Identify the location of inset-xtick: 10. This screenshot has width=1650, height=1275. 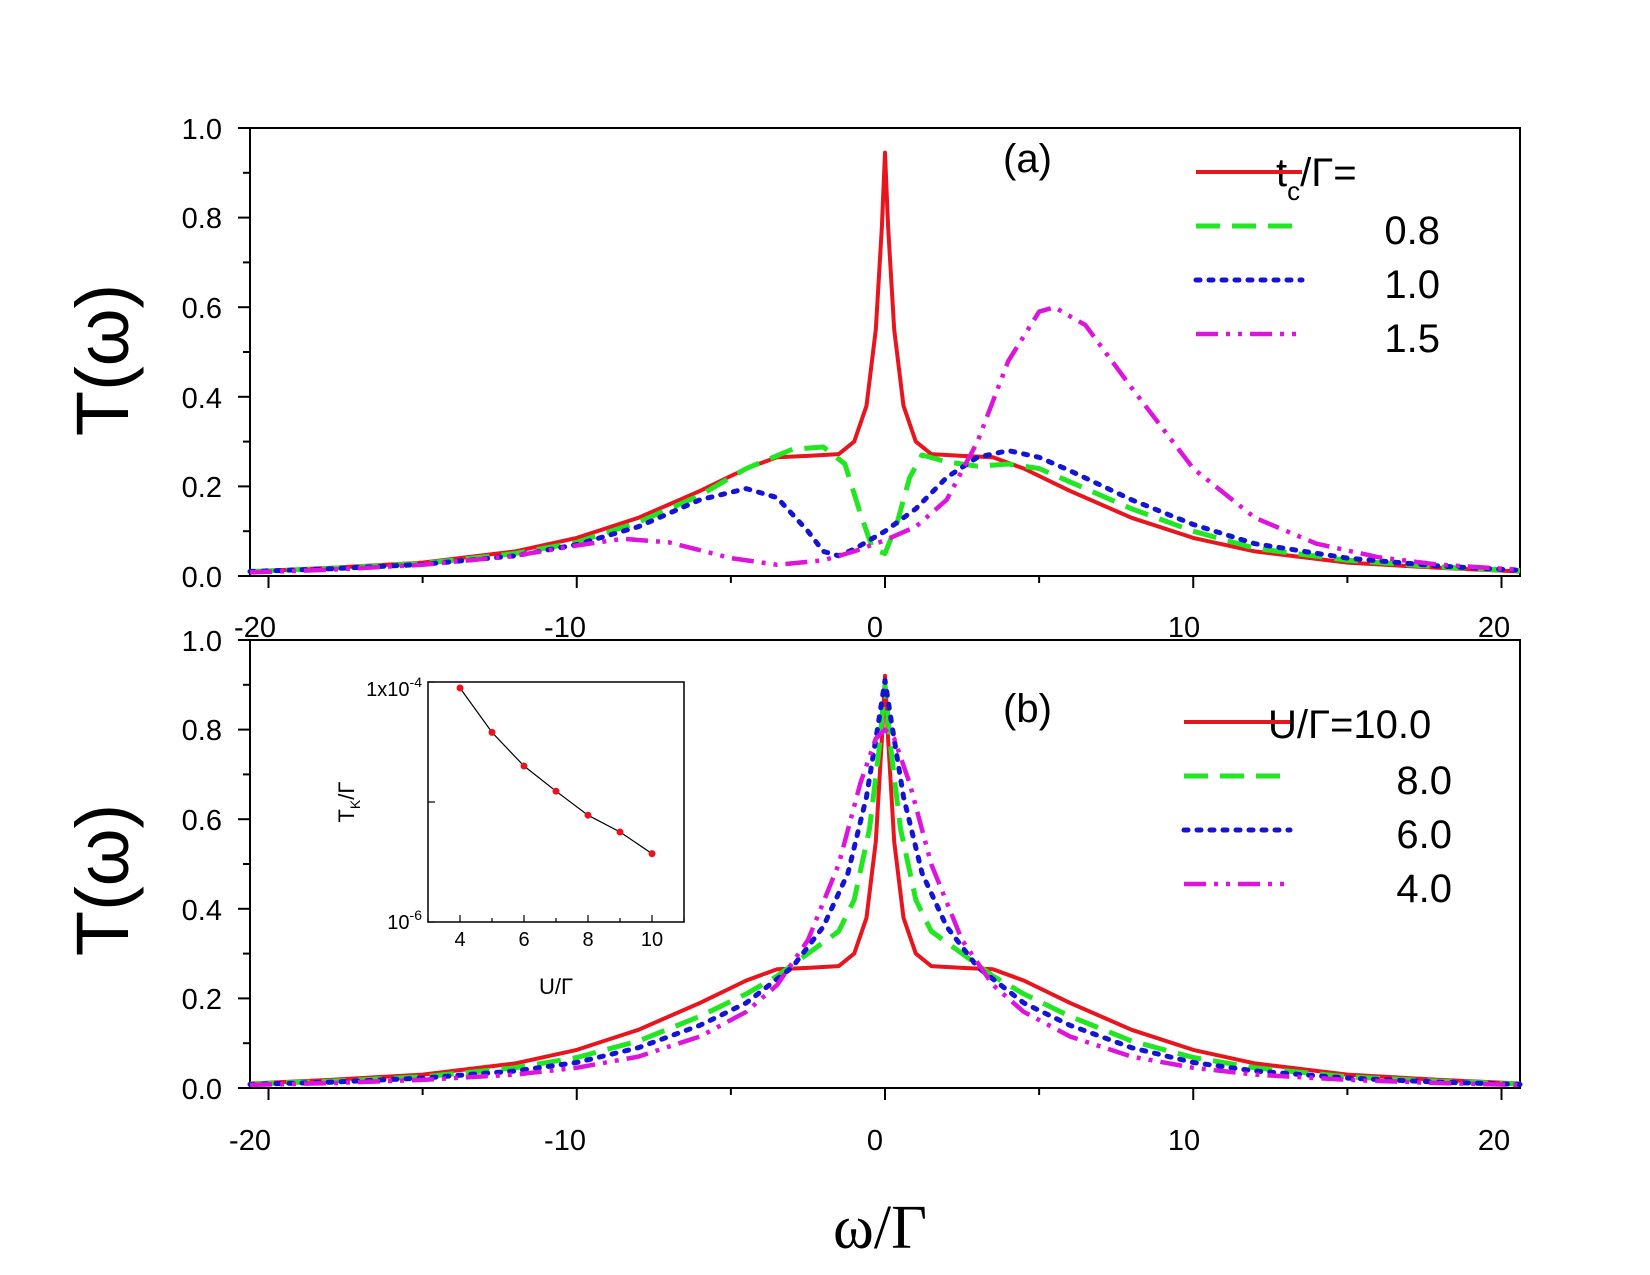
(652, 940).